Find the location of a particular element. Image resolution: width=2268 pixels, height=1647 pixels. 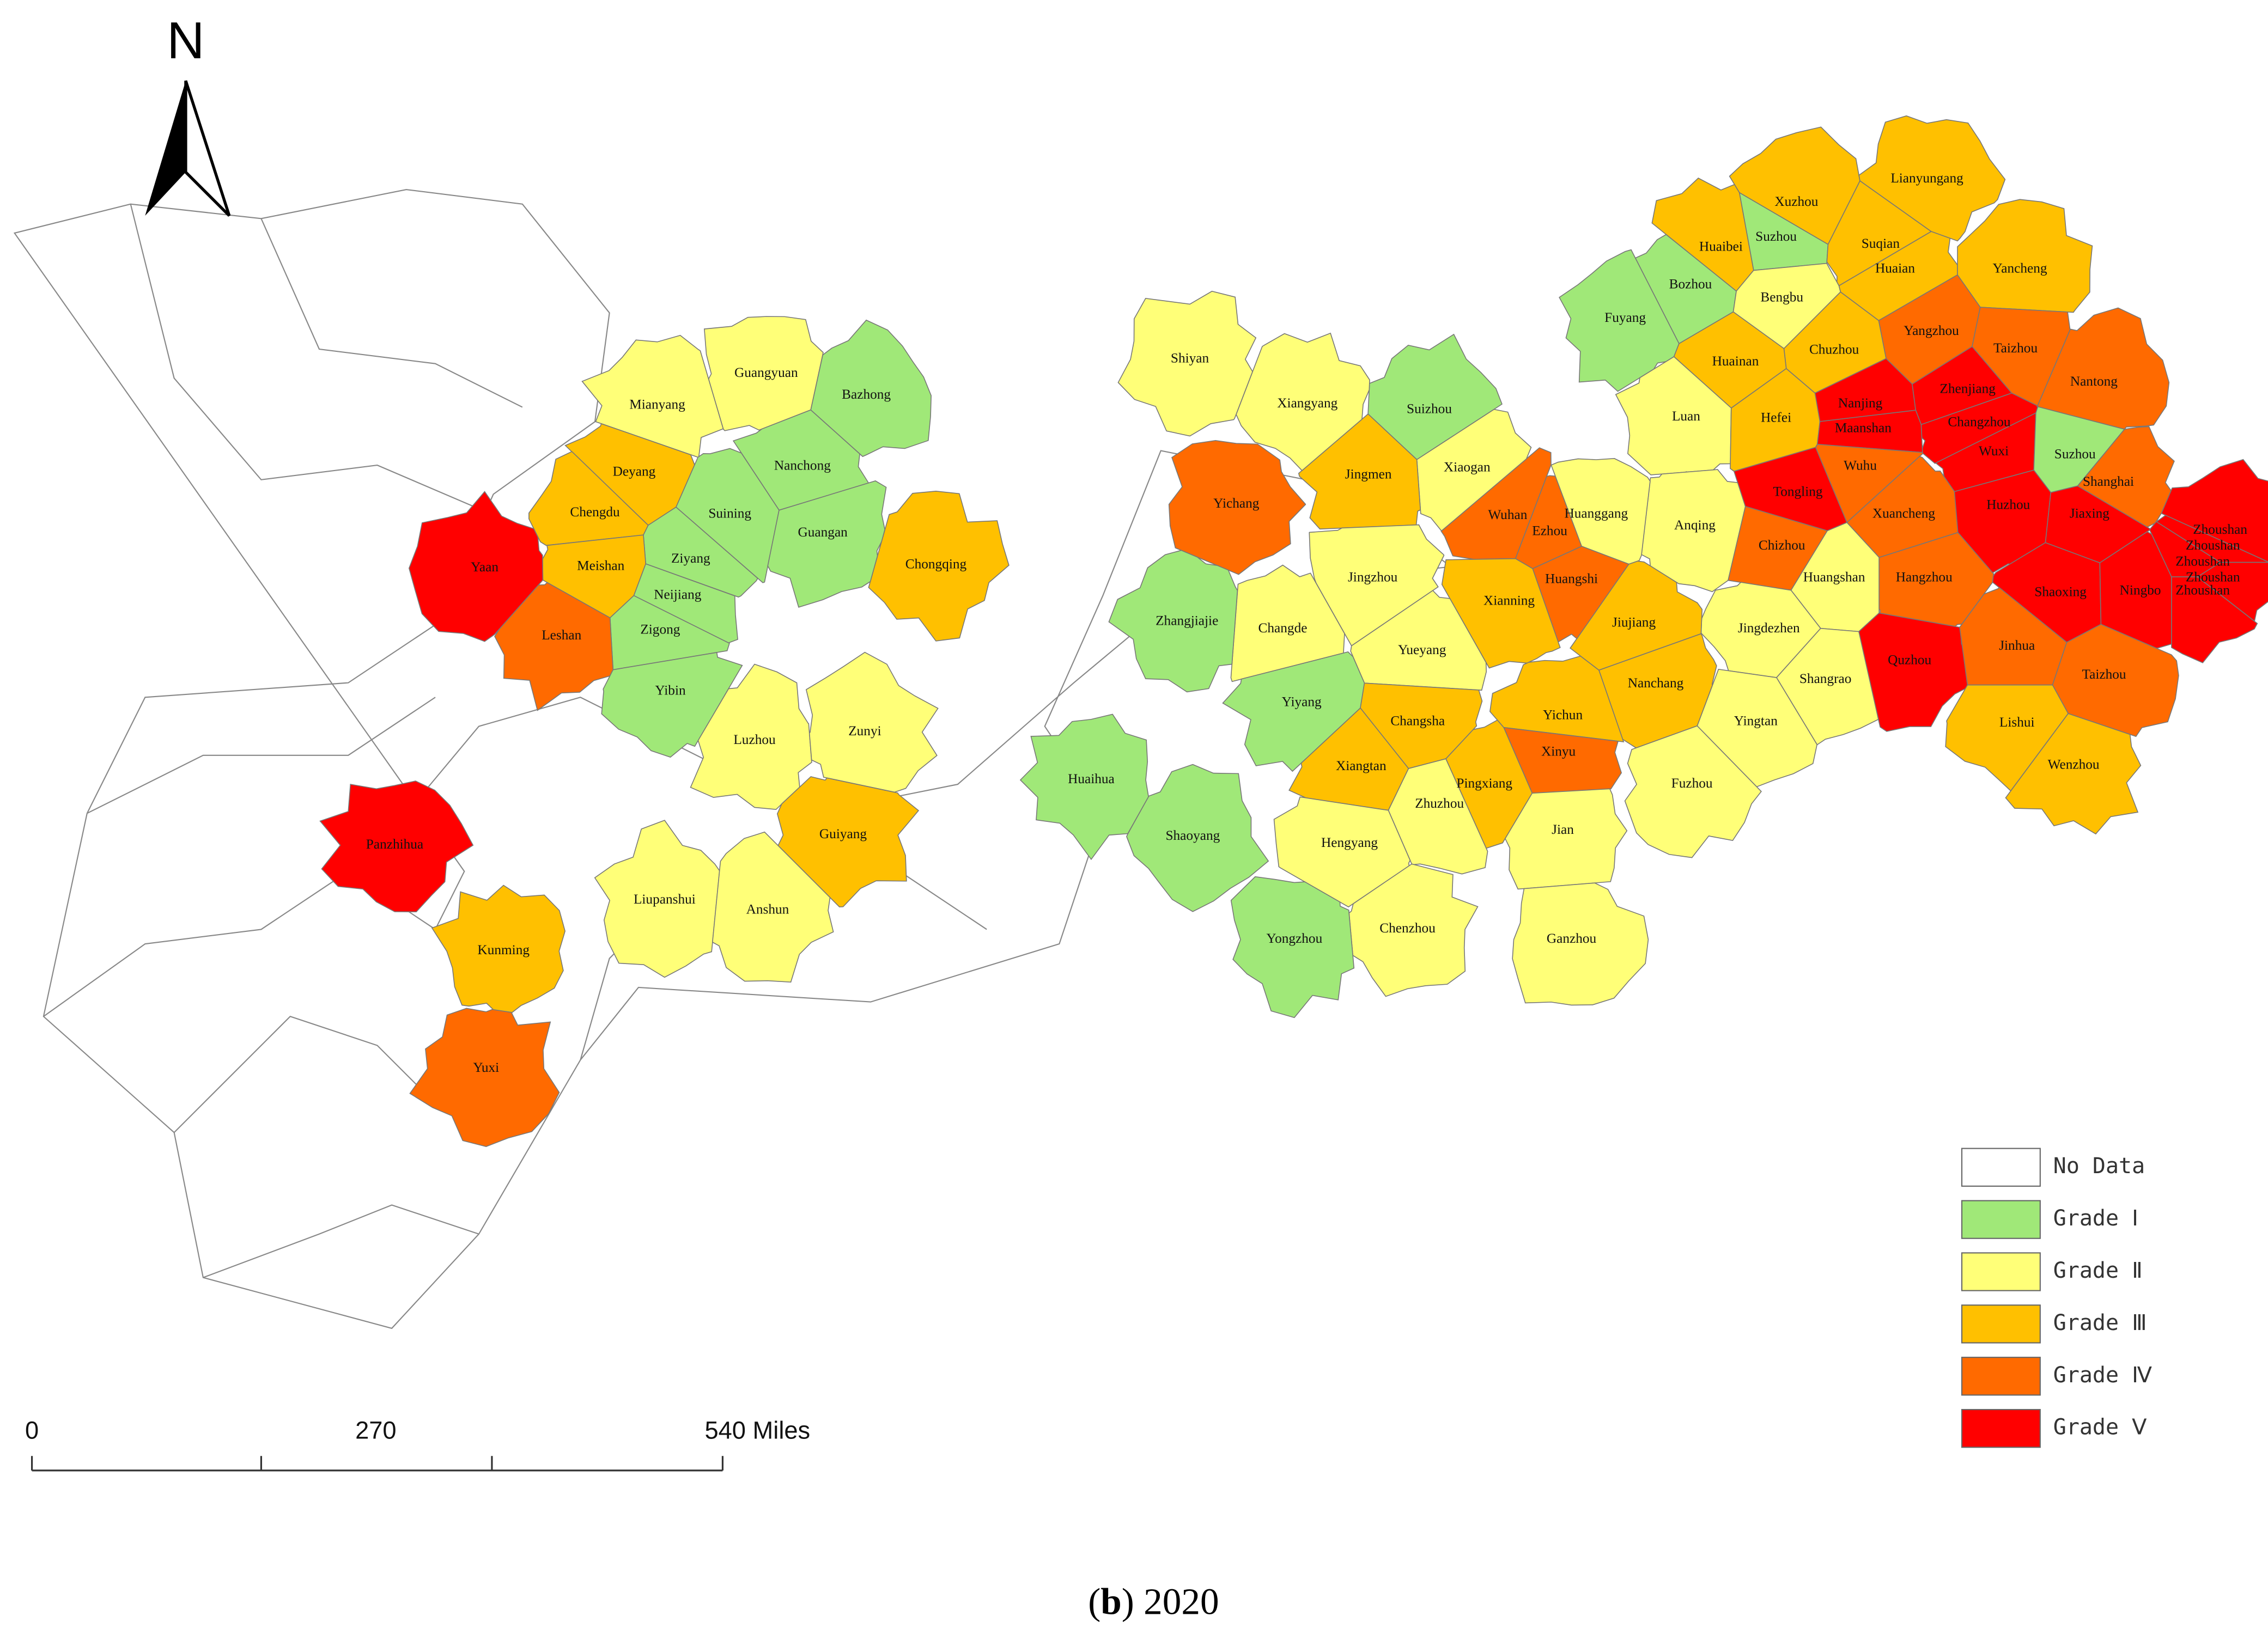

city-label: Changsha is located at coordinates (1417, 720).